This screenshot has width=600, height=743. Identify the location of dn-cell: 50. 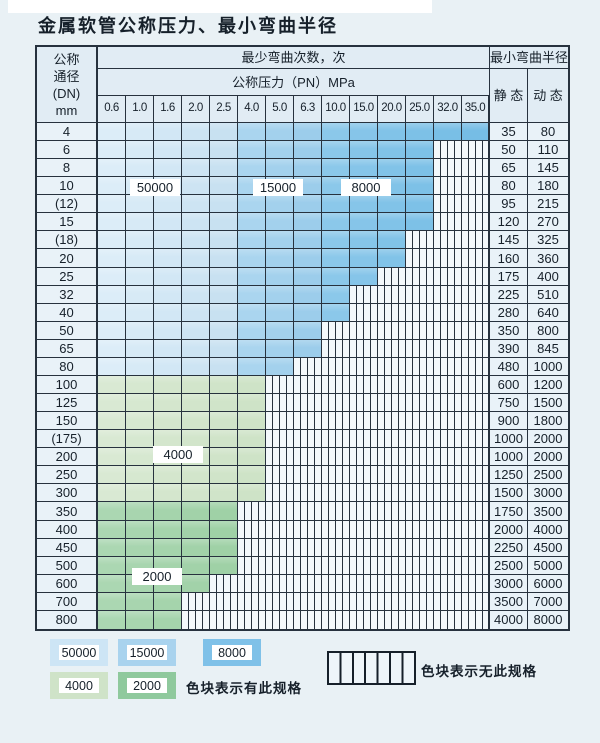
(67, 330).